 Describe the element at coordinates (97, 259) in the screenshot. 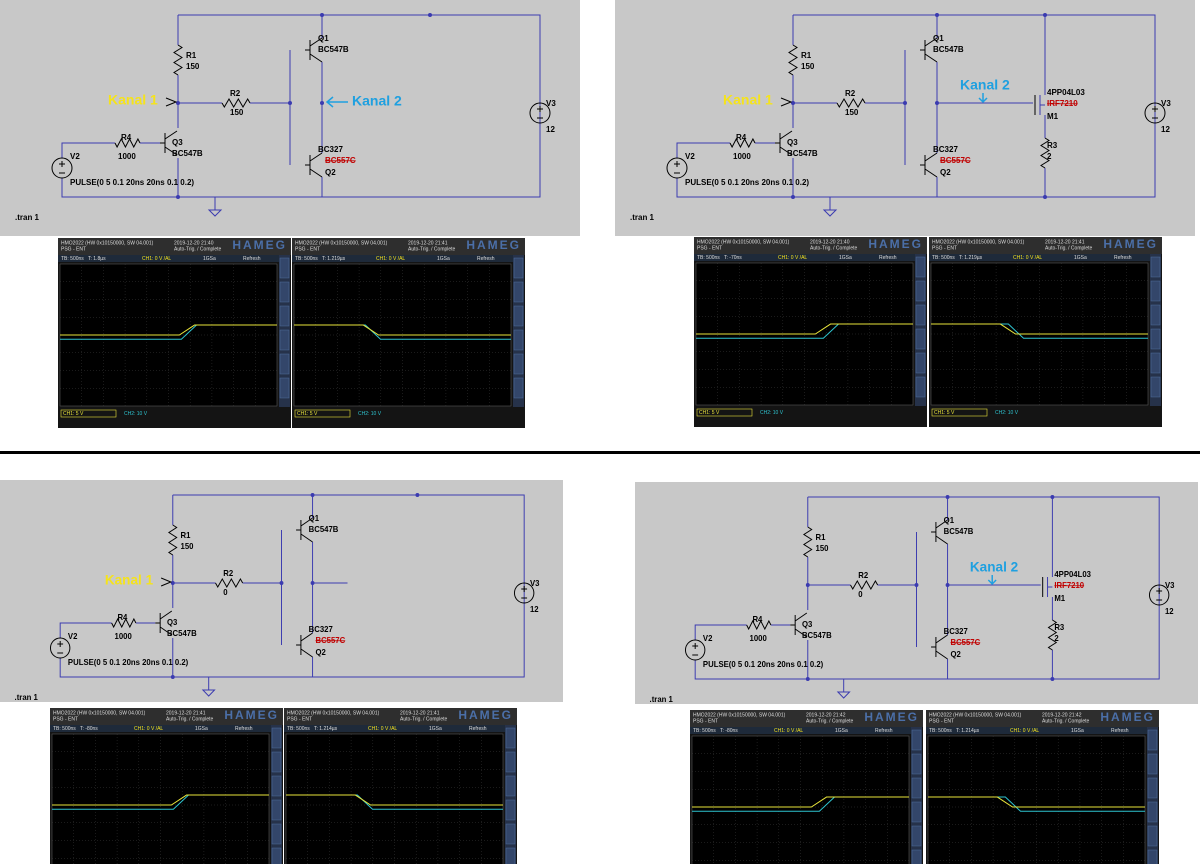

I see `time-offset: T: 1.8µs` at that location.